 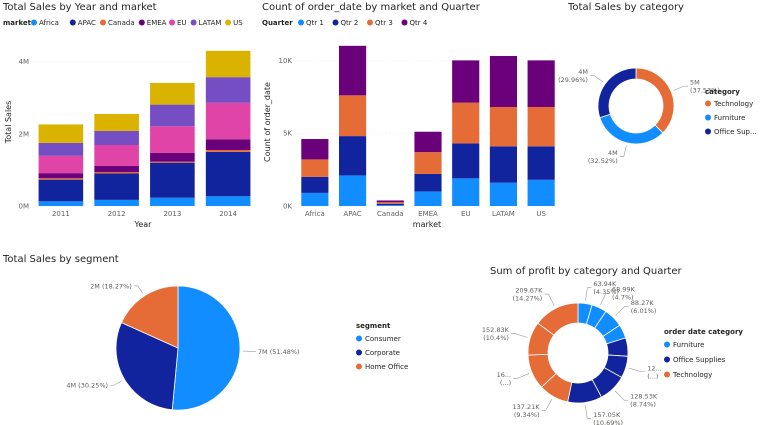 What do you see at coordinates (315, 23) in the screenshot?
I see `legend-item: Qtr 1` at bounding box center [315, 23].